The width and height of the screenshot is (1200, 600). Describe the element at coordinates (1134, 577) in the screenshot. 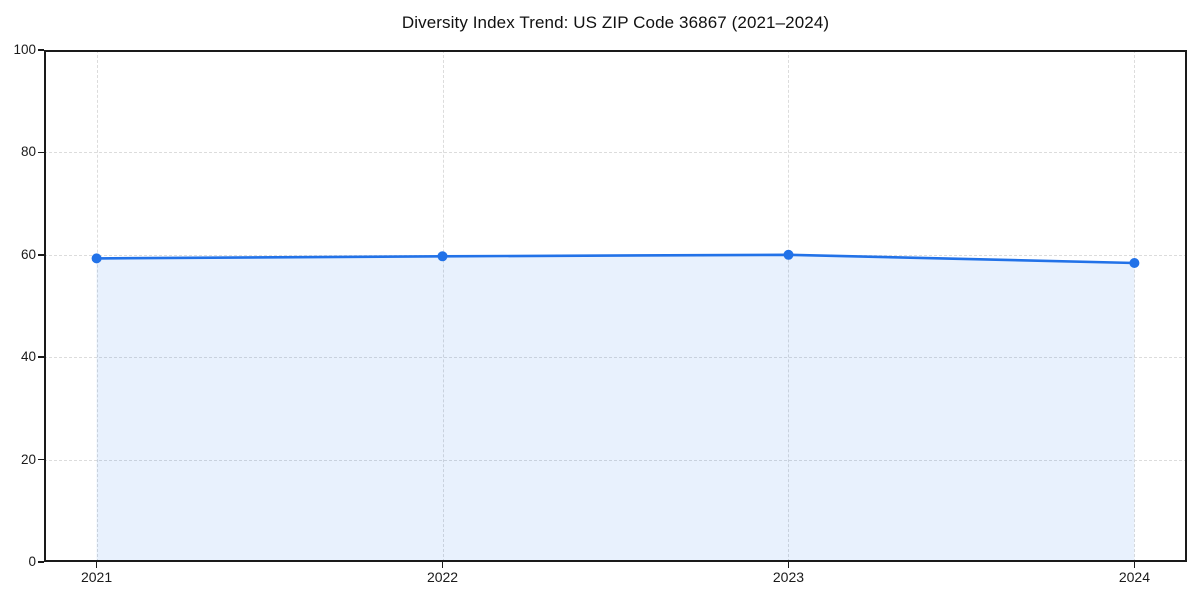

I see `x-tick-label: 2024` at that location.